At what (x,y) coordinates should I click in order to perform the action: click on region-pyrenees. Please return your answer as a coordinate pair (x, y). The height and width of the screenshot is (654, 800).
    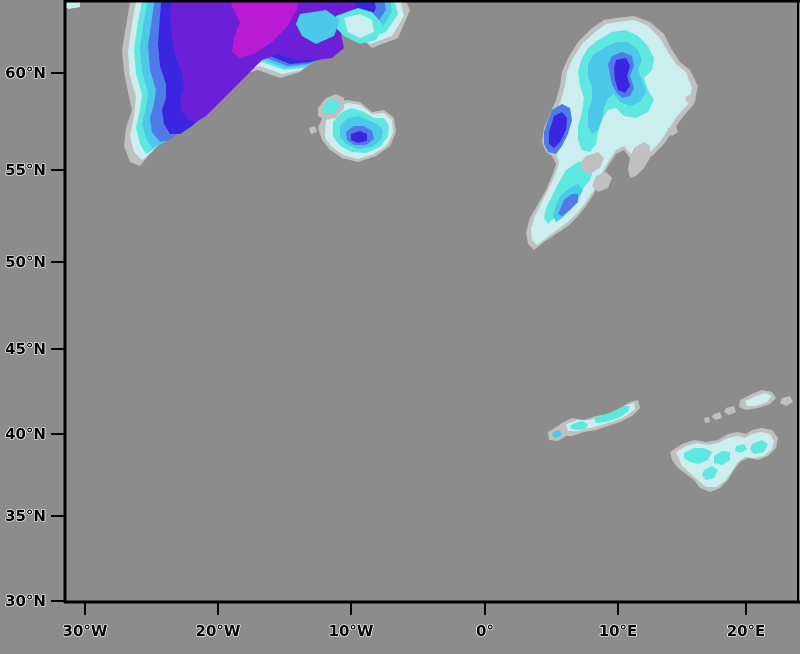
    Looking at the image, I should click on (594, 420).